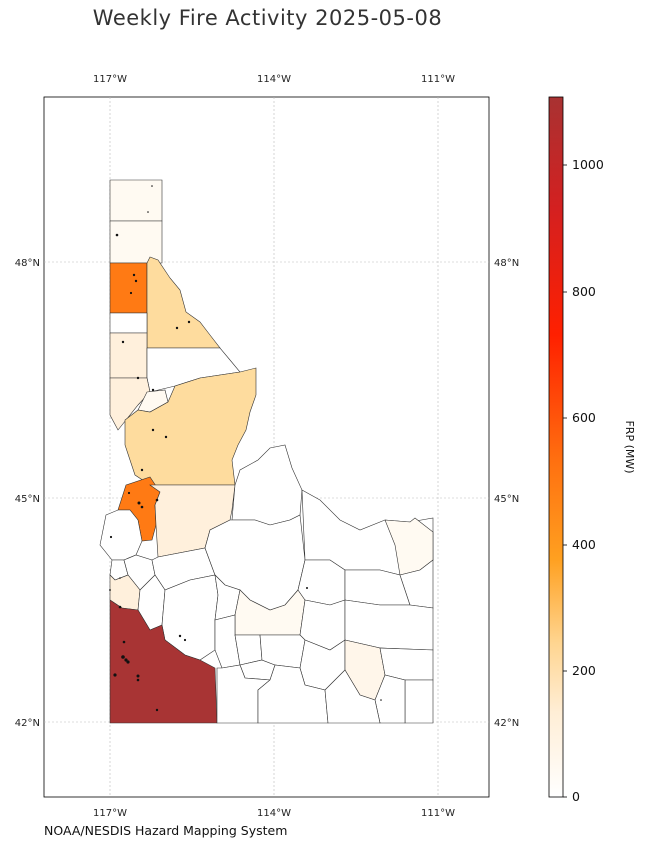  Describe the element at coordinates (110, 79) in the screenshot. I see `lon-label-top: 117°W` at that location.